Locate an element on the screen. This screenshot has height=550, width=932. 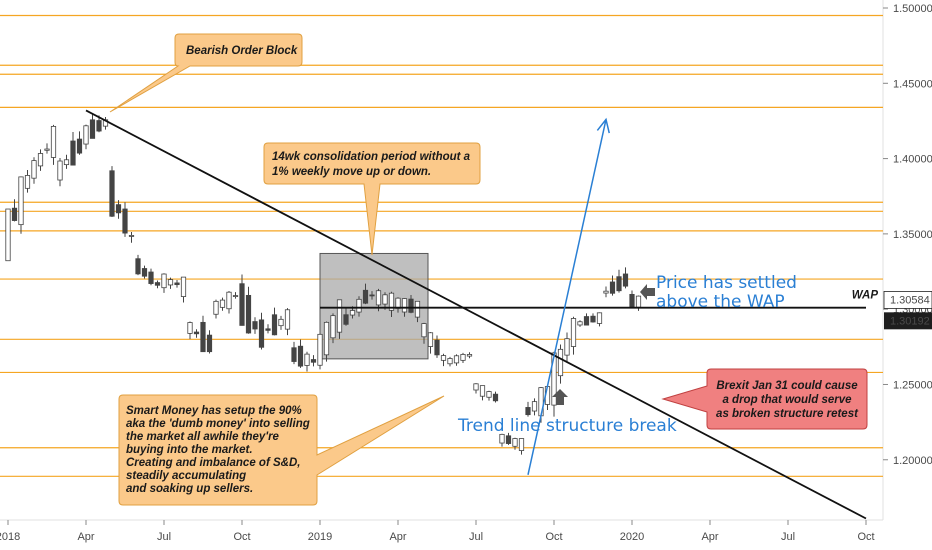
x-tick-label-6: Jul is located at coordinates (476, 537).